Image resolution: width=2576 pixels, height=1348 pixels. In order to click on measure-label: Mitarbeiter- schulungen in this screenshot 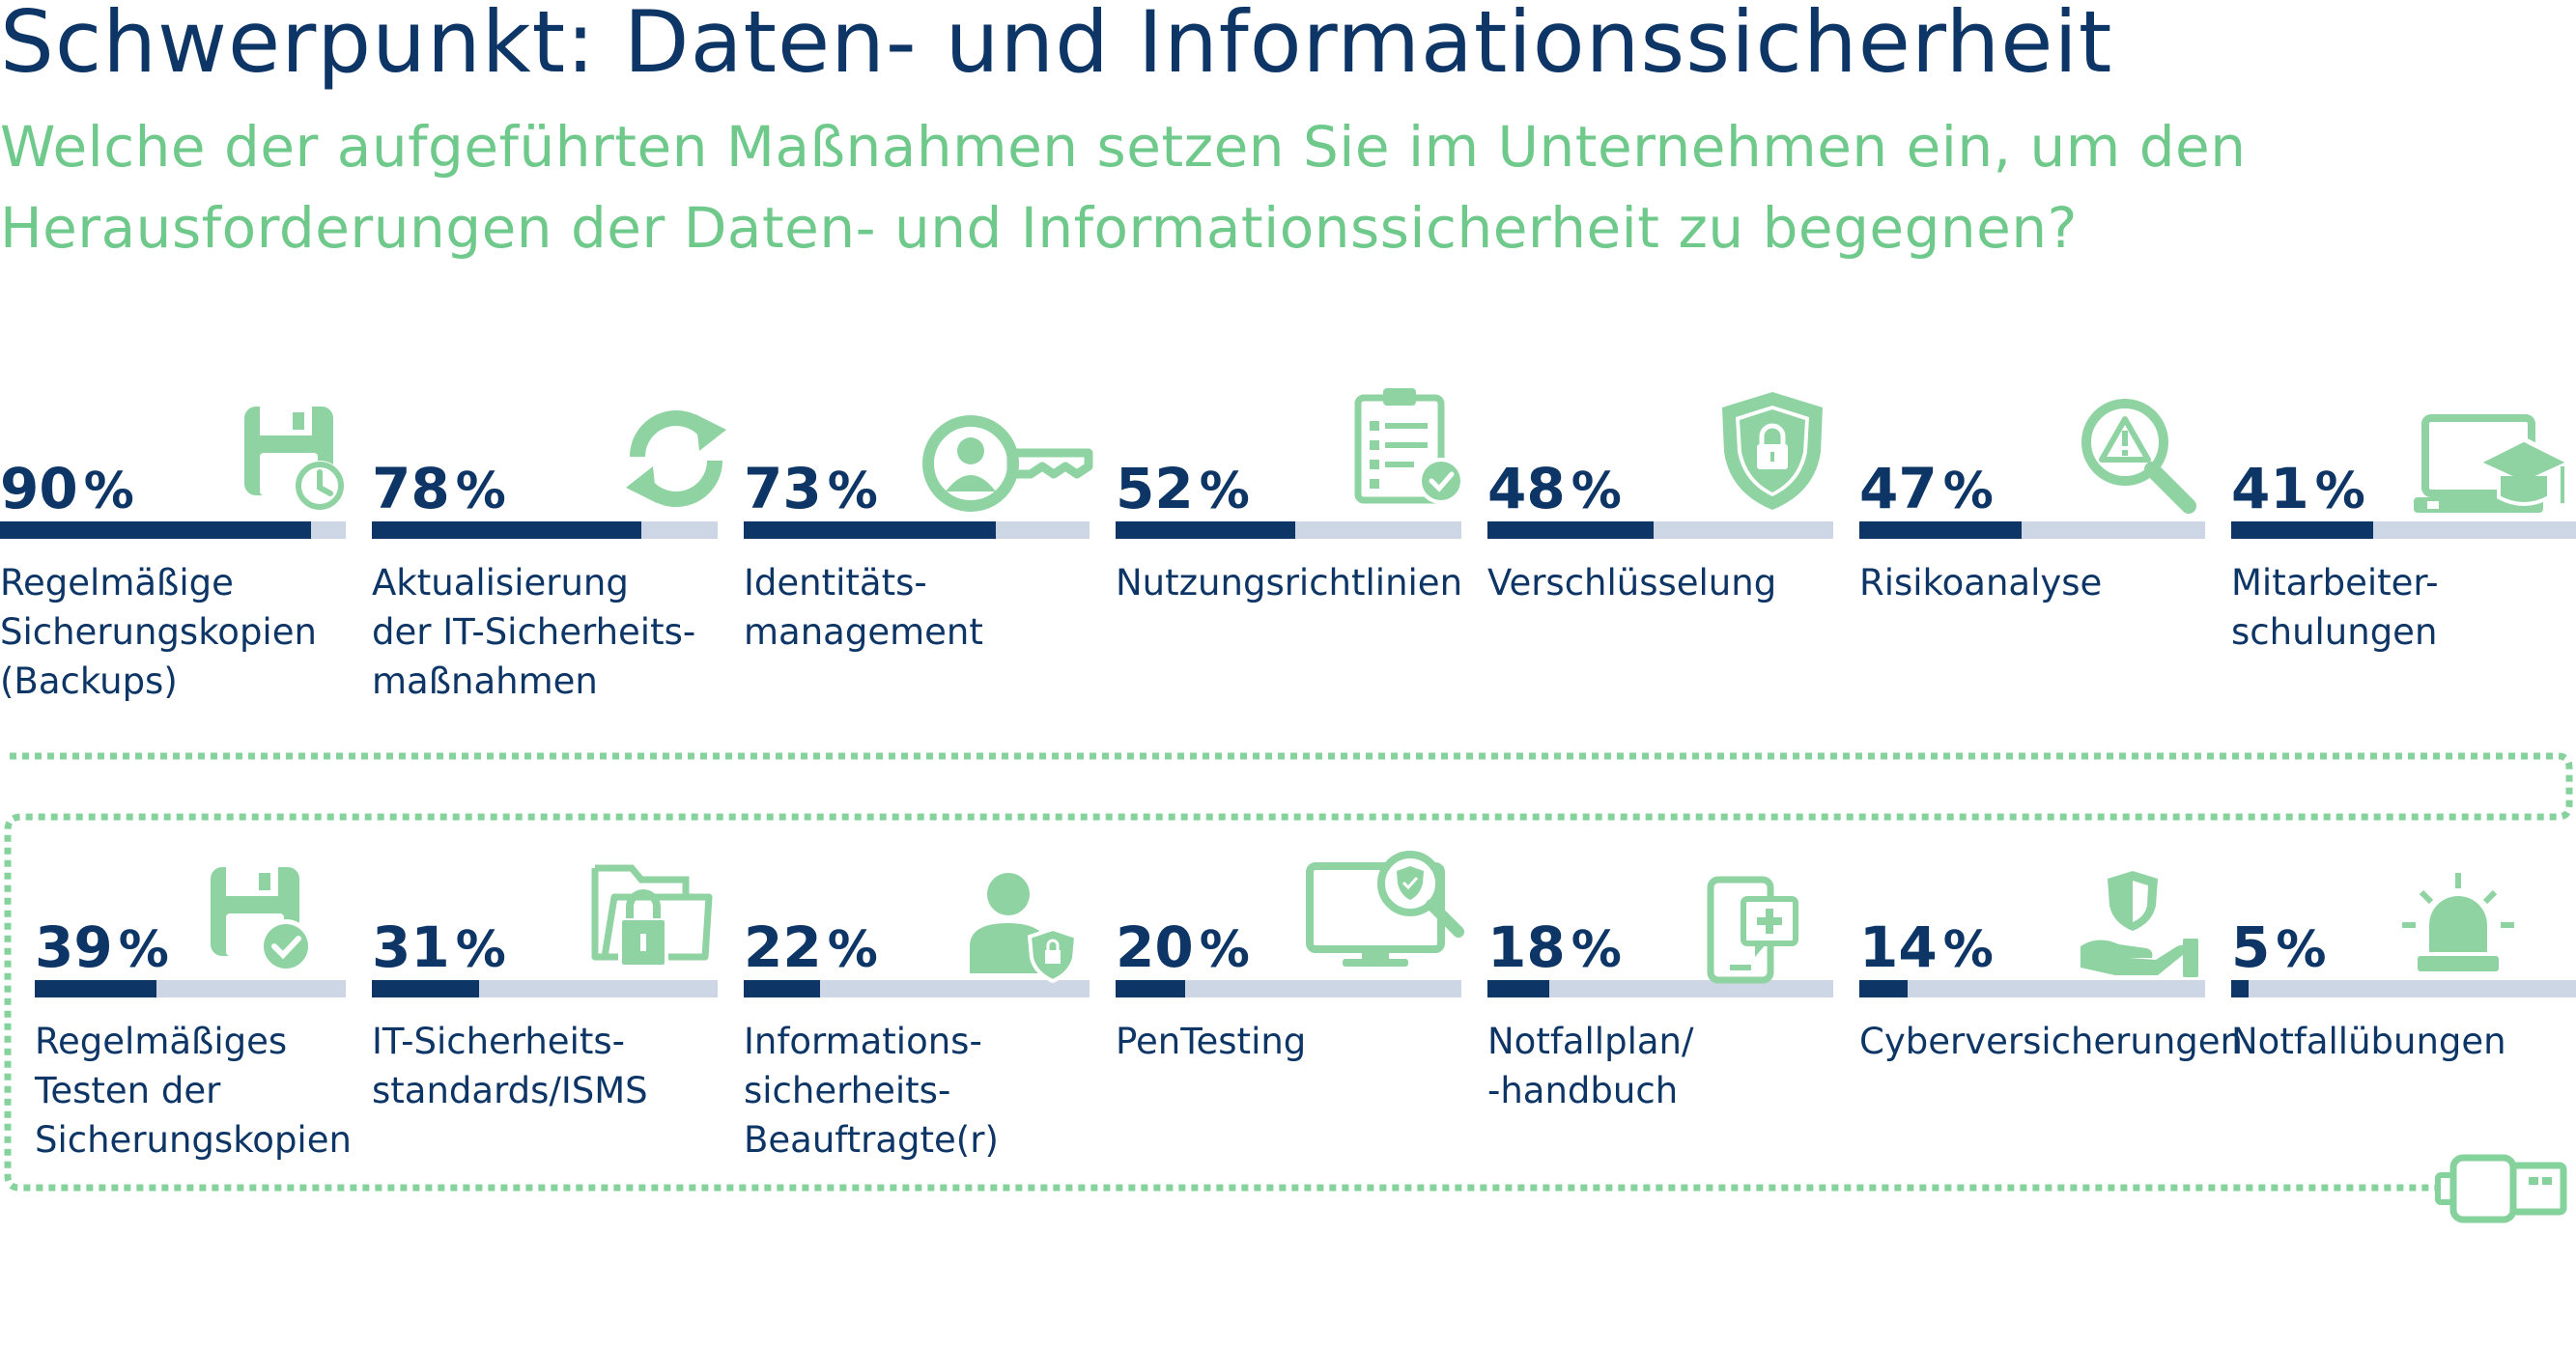, I will do `click(2335, 607)`.